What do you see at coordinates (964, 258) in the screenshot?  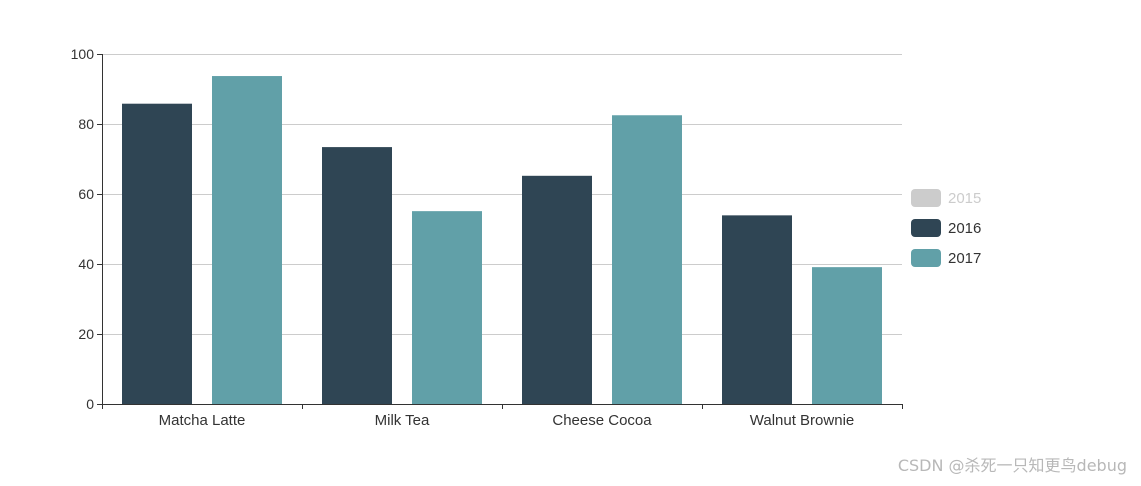 I see `legend-label: 2017` at bounding box center [964, 258].